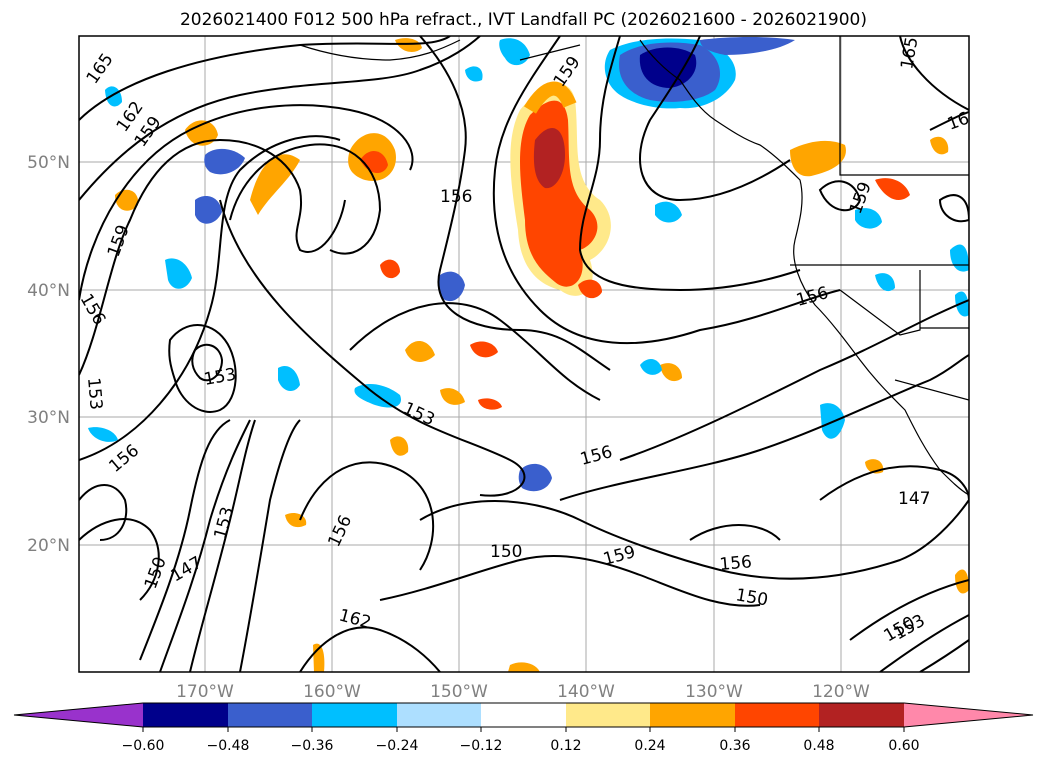 Image resolution: width=1047 pixels, height=765 pixels. What do you see at coordinates (459, 692) in the screenshot?
I see `lon-label: 150°W` at bounding box center [459, 692].